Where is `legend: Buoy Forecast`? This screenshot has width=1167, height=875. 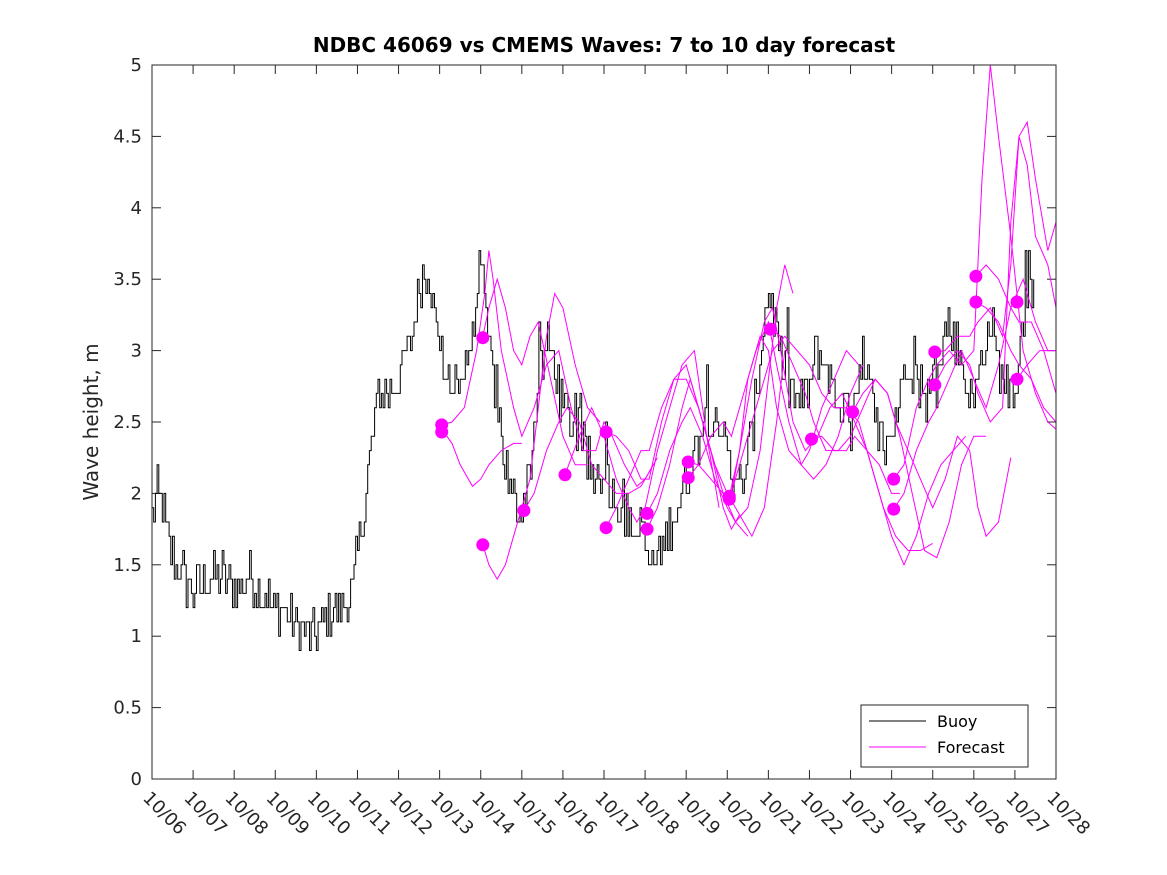 legend: Buoy Forecast is located at coordinates (944, 736).